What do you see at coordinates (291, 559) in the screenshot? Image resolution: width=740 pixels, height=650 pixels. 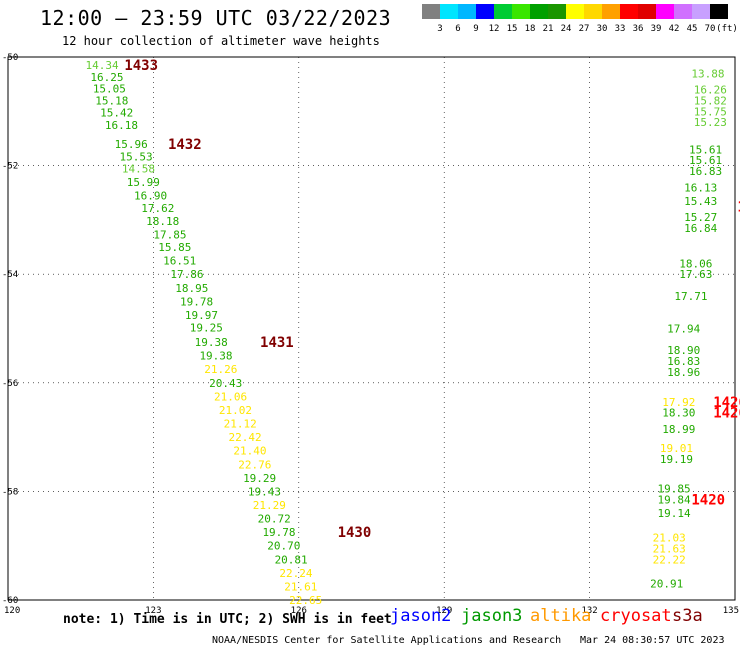 I see `swh-value: 20.81` at bounding box center [291, 559].